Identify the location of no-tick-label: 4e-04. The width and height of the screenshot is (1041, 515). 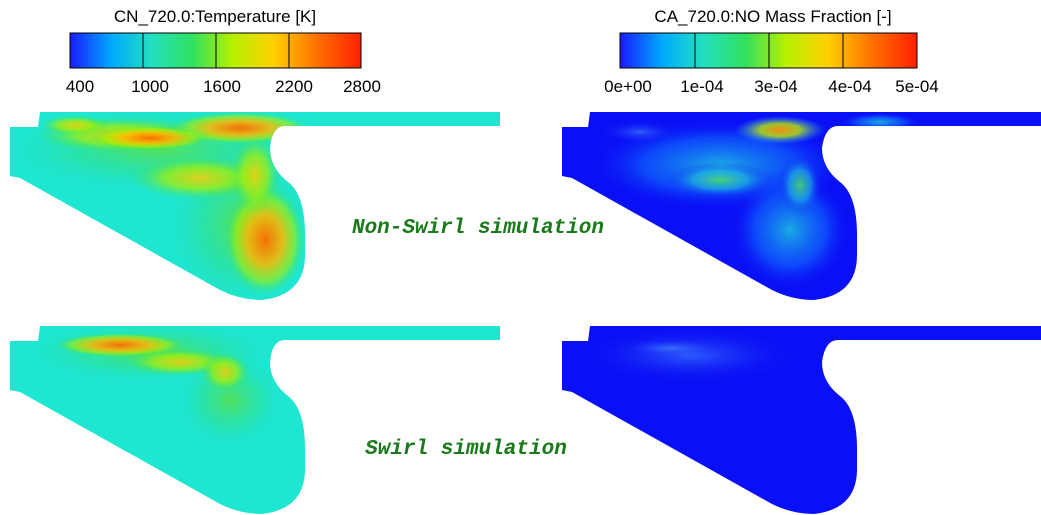
(849, 86).